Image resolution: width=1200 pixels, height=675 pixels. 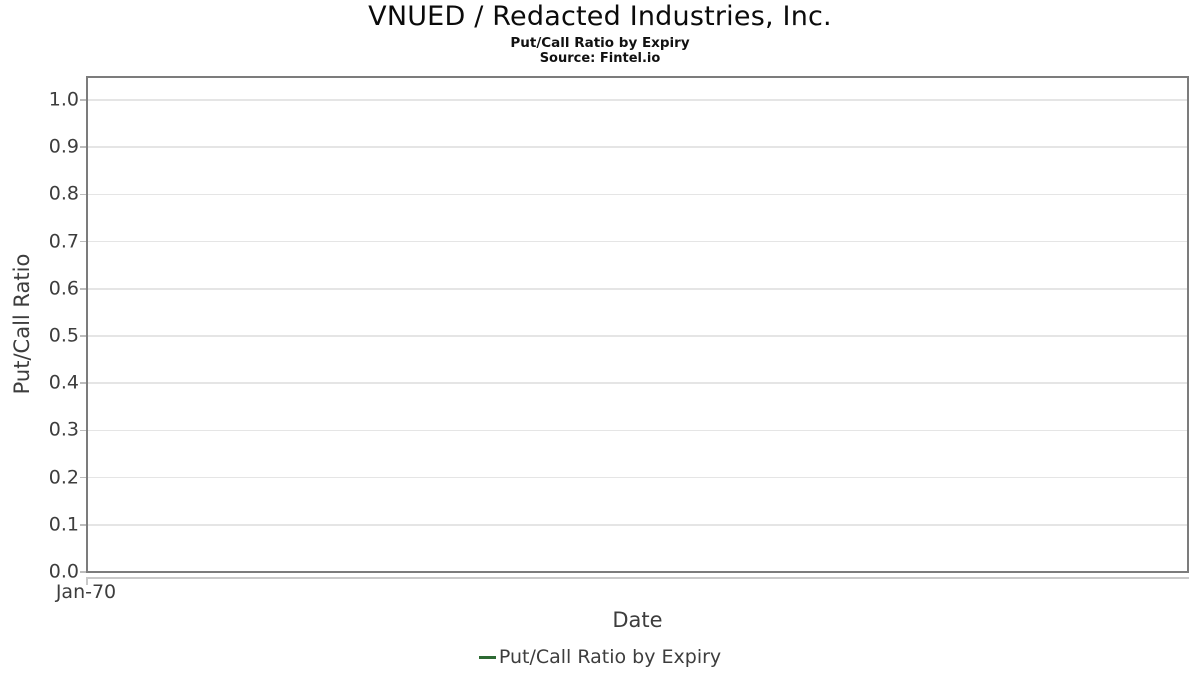 I want to click on legend-label: Put/Call Ratio by Expiry, so click(x=610, y=657).